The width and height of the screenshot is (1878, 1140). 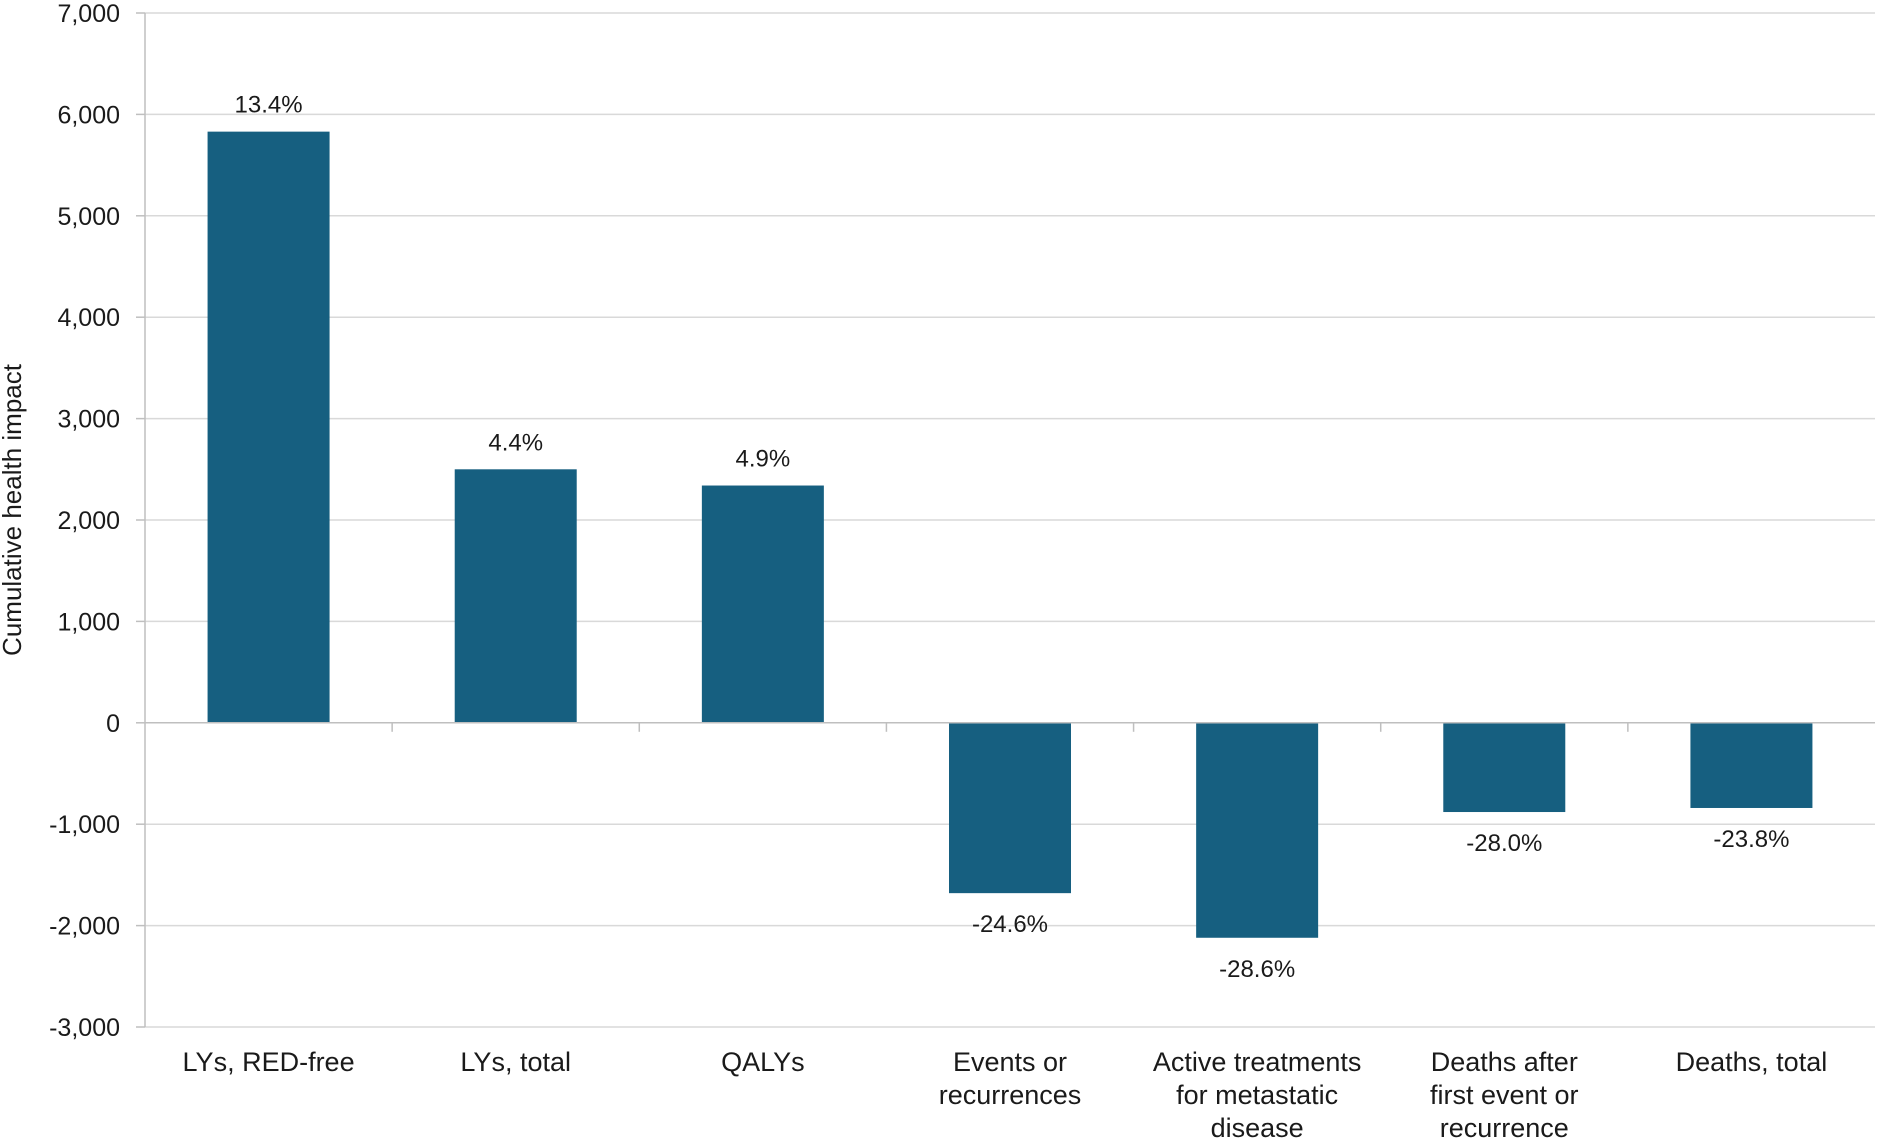 I want to click on y-tick-label: 6,000, so click(x=88, y=115).